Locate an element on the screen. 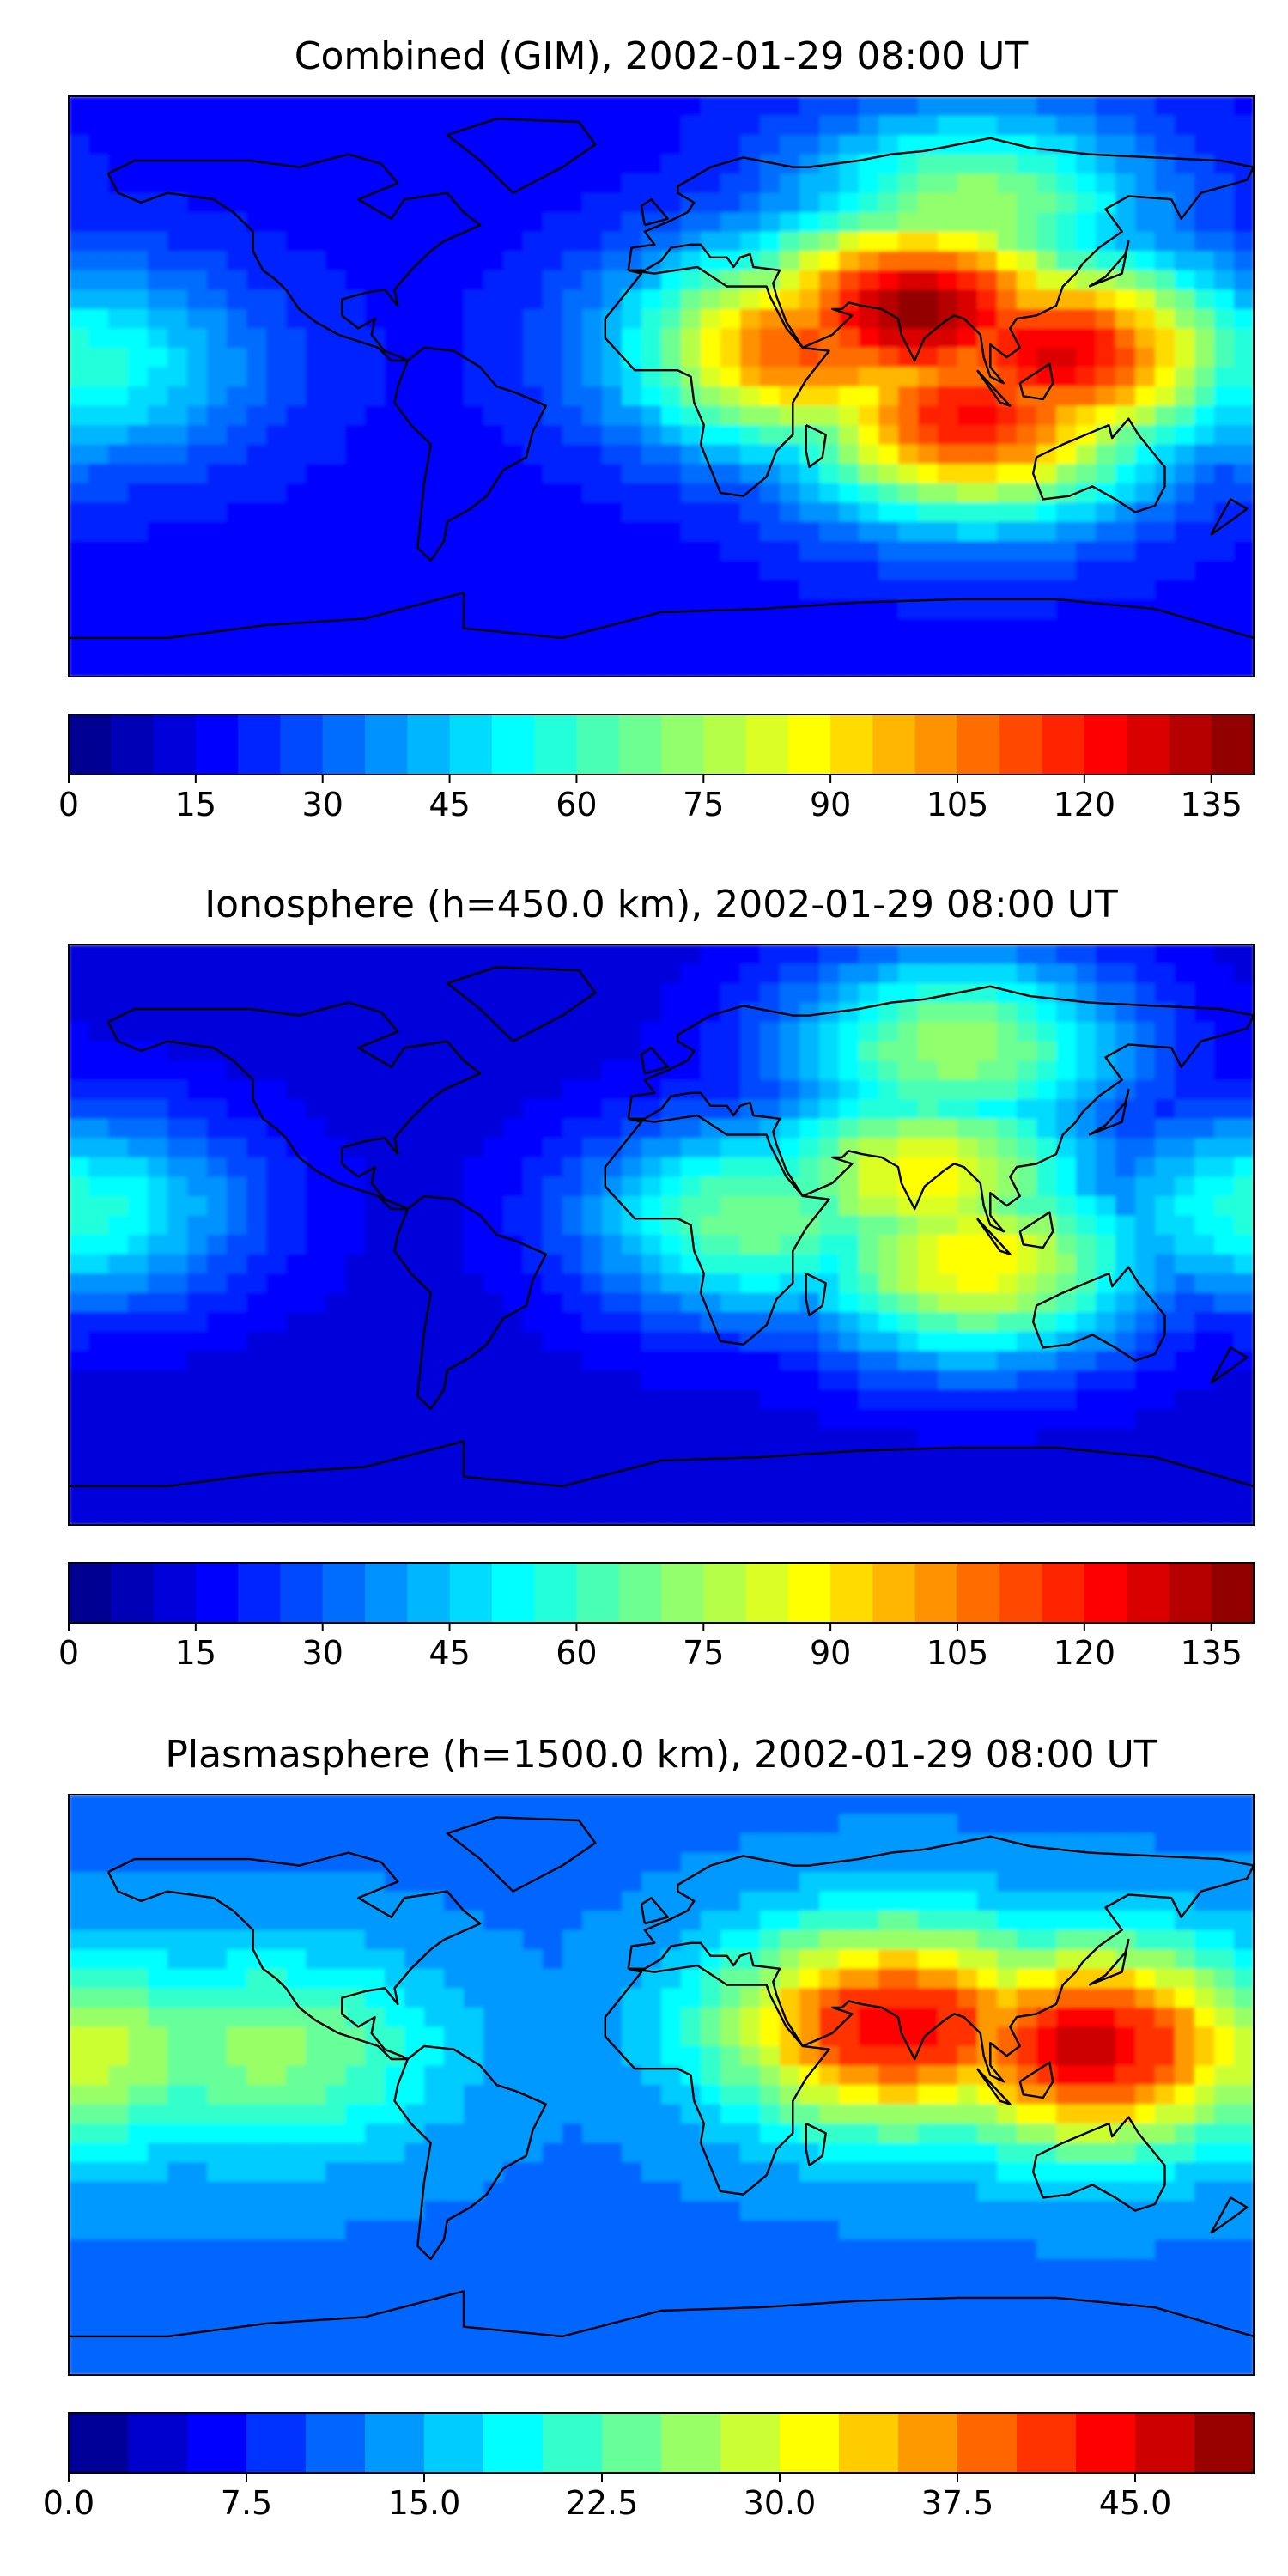 This screenshot has width=1288, height=2576. colorbar-segment is located at coordinates (1021, 744).